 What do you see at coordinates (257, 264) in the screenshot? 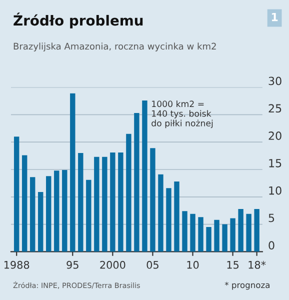
I see `x-tick-label: 18*` at bounding box center [257, 264].